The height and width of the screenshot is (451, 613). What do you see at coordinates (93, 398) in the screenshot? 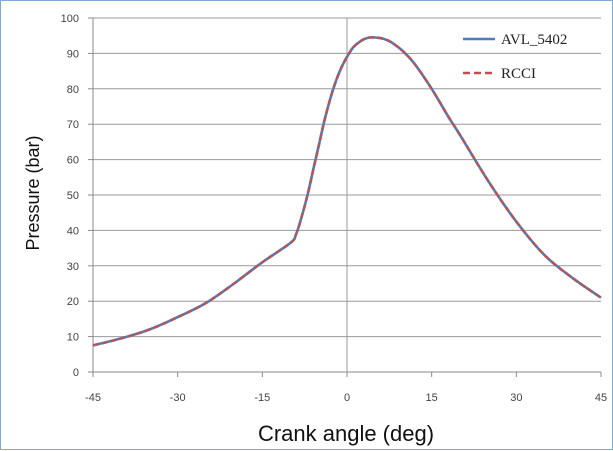
I see `x-tick-label: -45` at bounding box center [93, 398].